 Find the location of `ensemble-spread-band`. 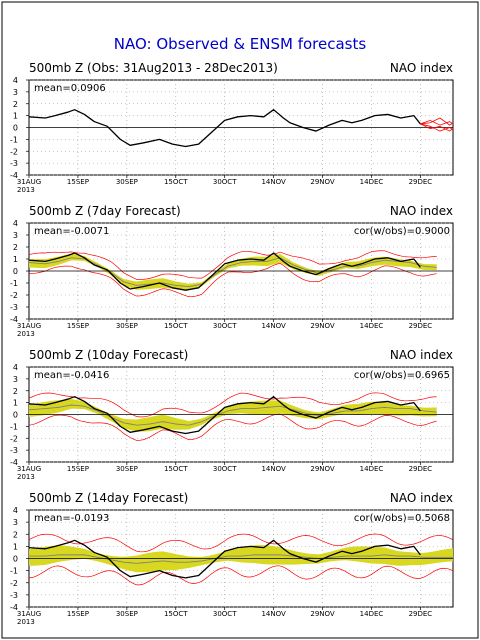

ensemble-spread-band is located at coordinates (233, 415).